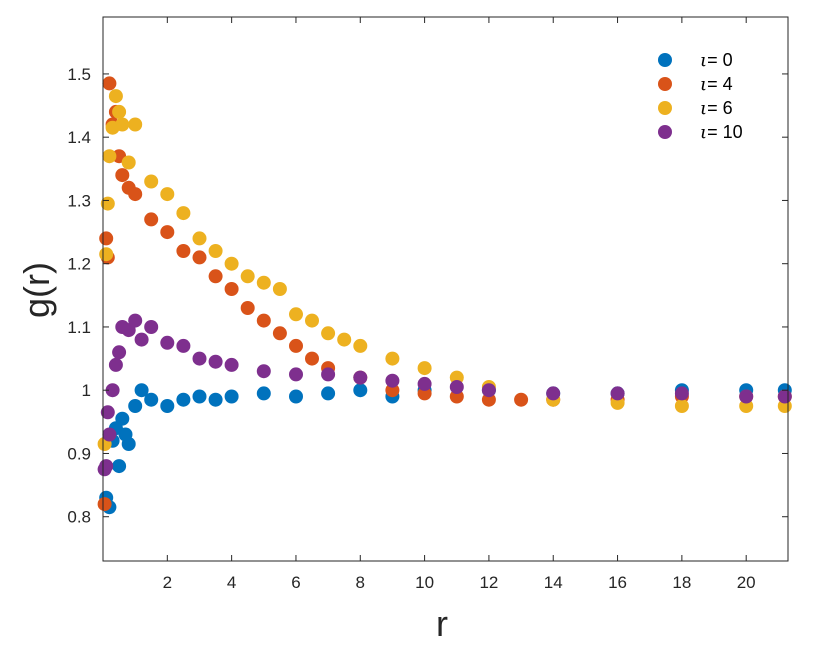 Image resolution: width=830 pixels, height=659 pixels. Describe the element at coordinates (79, 200) in the screenshot. I see `y-tick-label: 1.3` at that location.